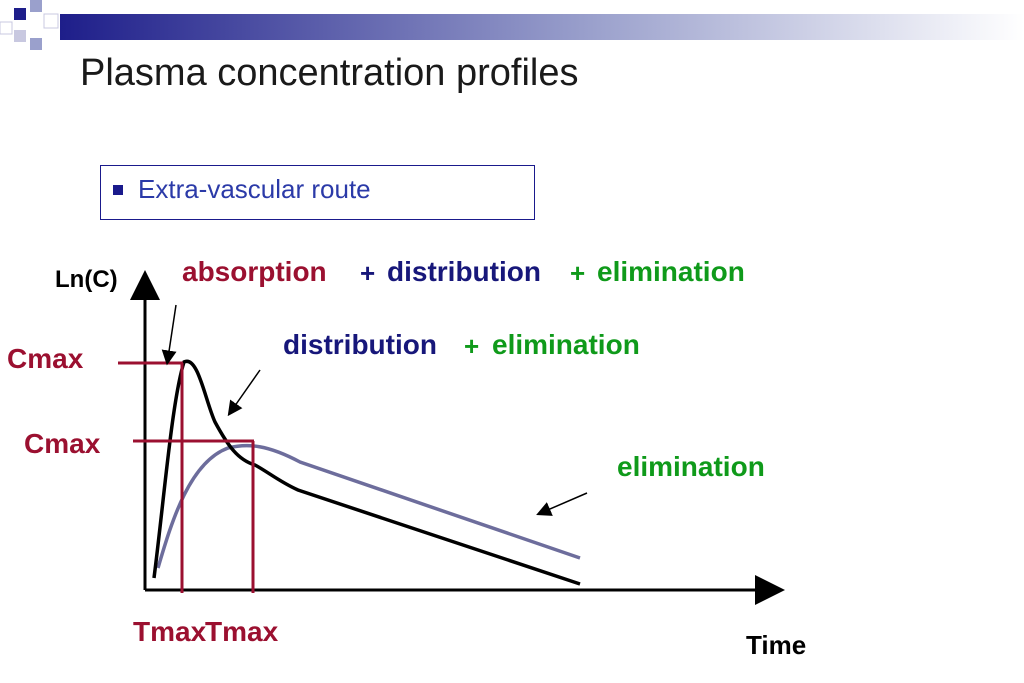  I want to click on slide-title: Plasma concentration profiles, so click(329, 73).